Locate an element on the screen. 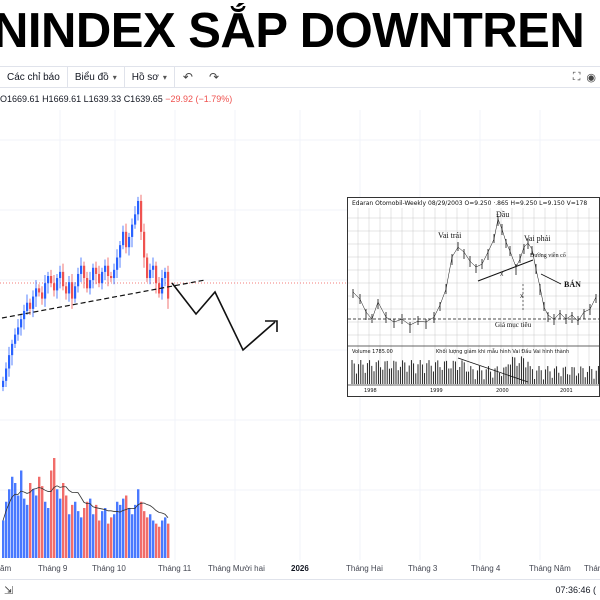  undo-icon: ↶ is located at coordinates (187, 77).